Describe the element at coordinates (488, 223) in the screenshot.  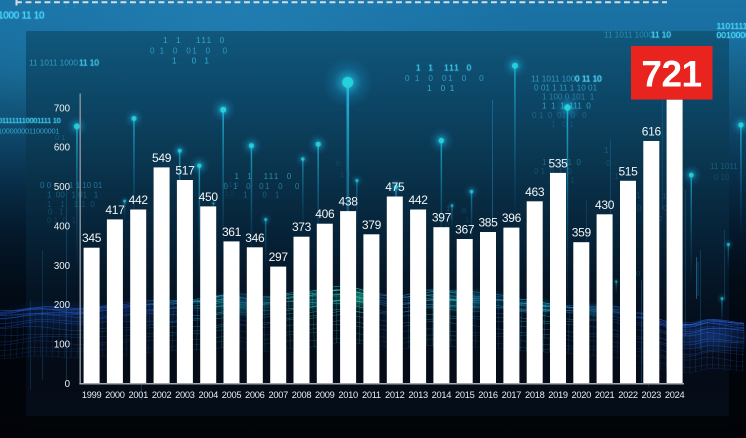
I see `svg-text: 385` at that location.